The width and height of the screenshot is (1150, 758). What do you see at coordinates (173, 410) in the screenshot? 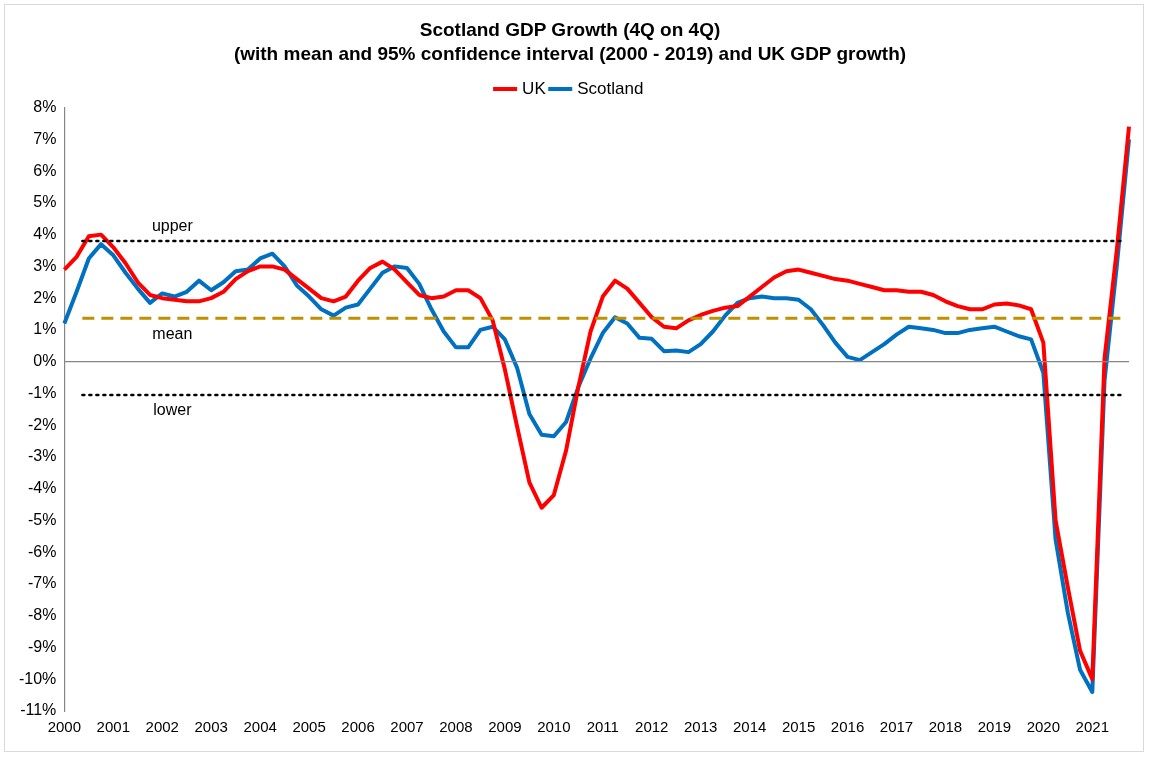
I see `ref-line-label: lower` at bounding box center [173, 410].